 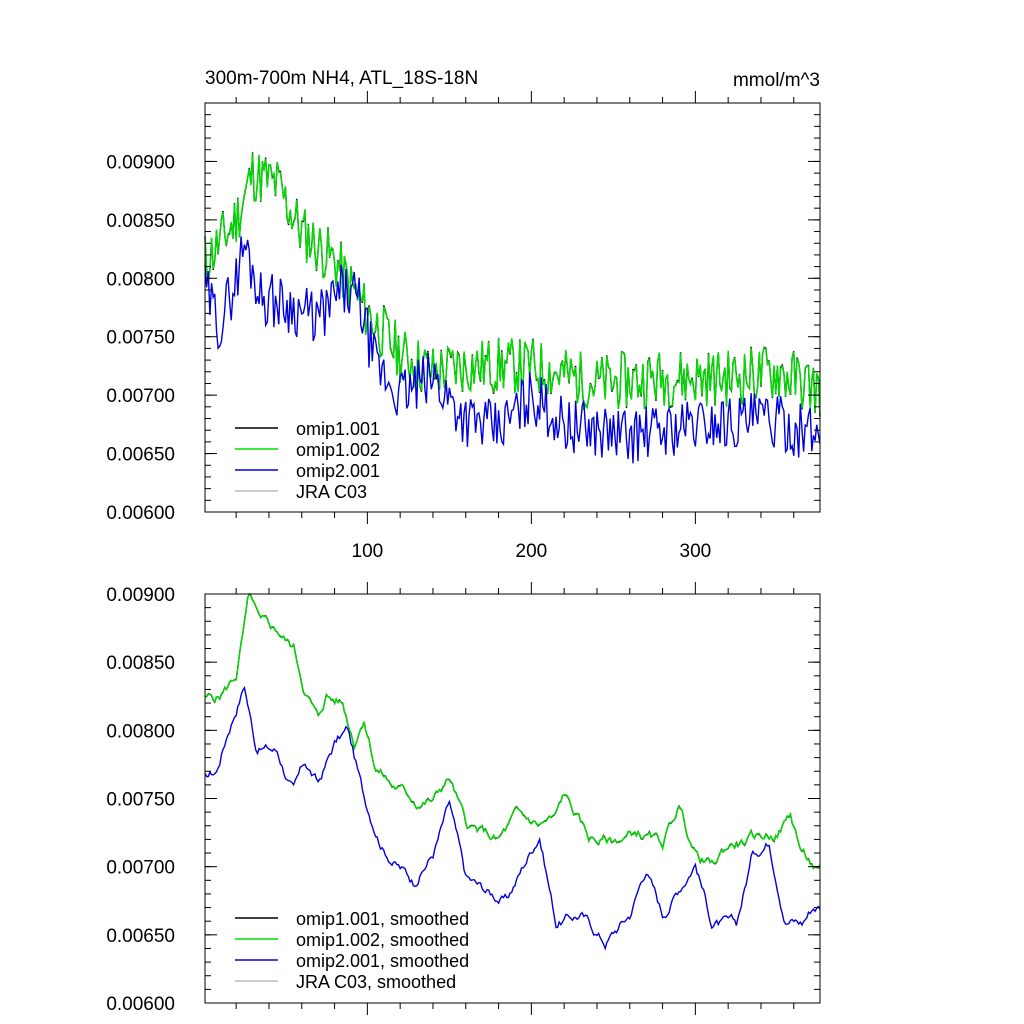 I want to click on legend-label: omip1.001, so click(x=338, y=429).